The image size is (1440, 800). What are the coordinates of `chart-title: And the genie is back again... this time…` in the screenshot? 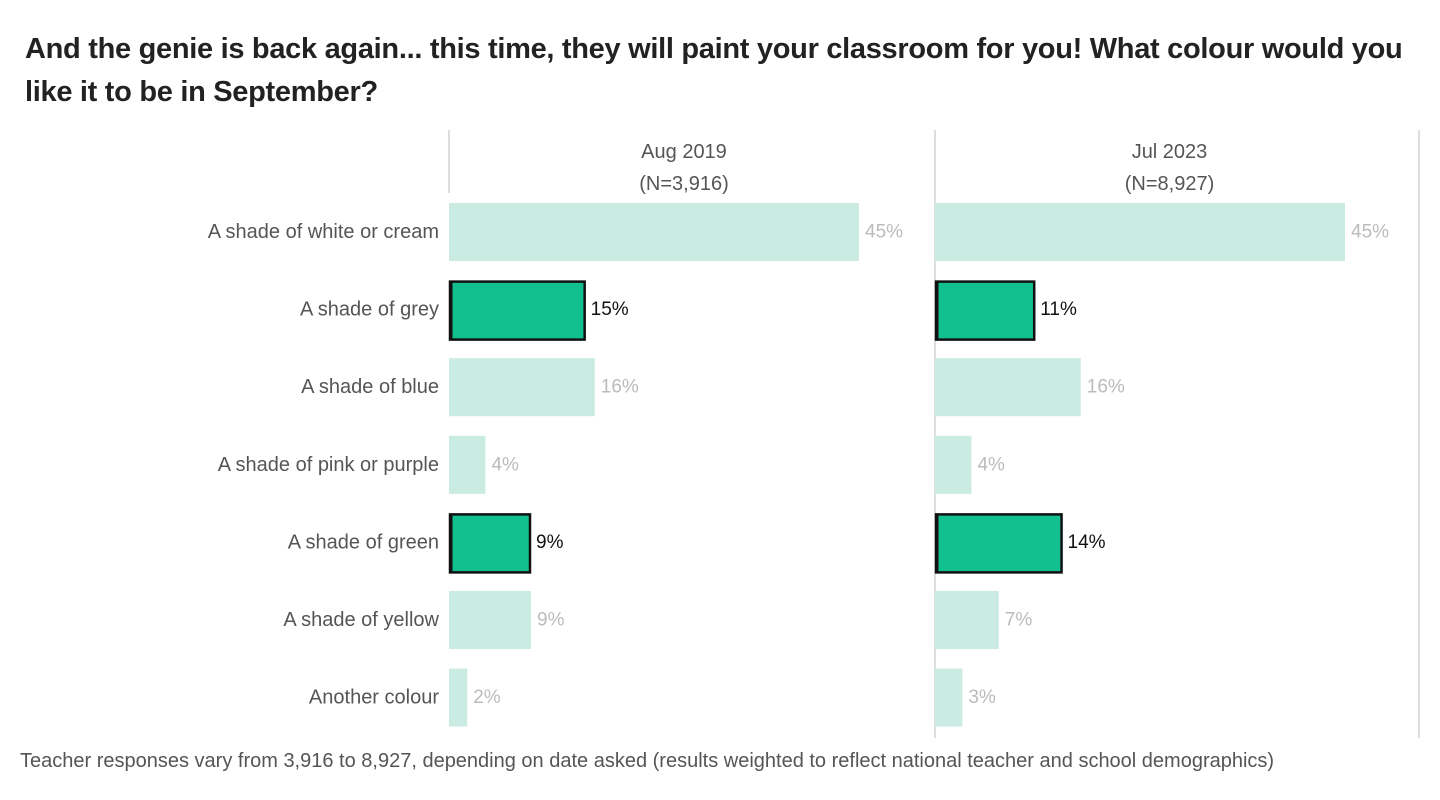 It's located at (714, 70).